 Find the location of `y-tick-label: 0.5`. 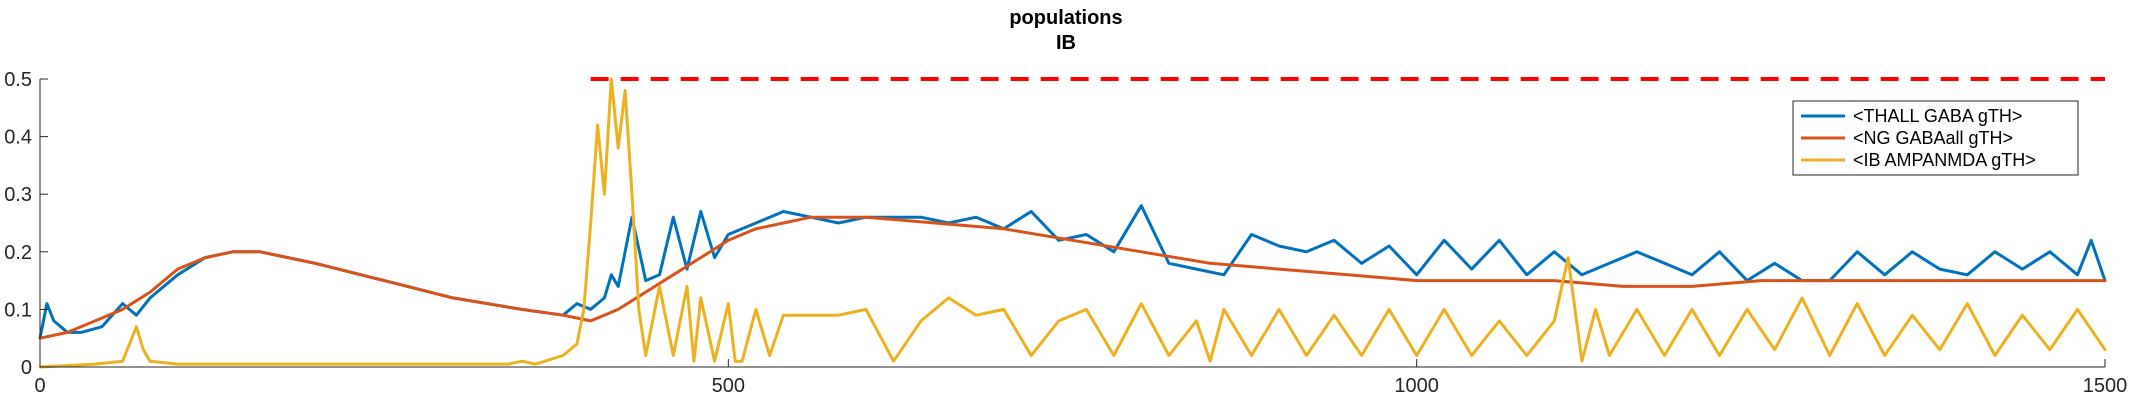

y-tick-label: 0.5 is located at coordinates (18, 80).